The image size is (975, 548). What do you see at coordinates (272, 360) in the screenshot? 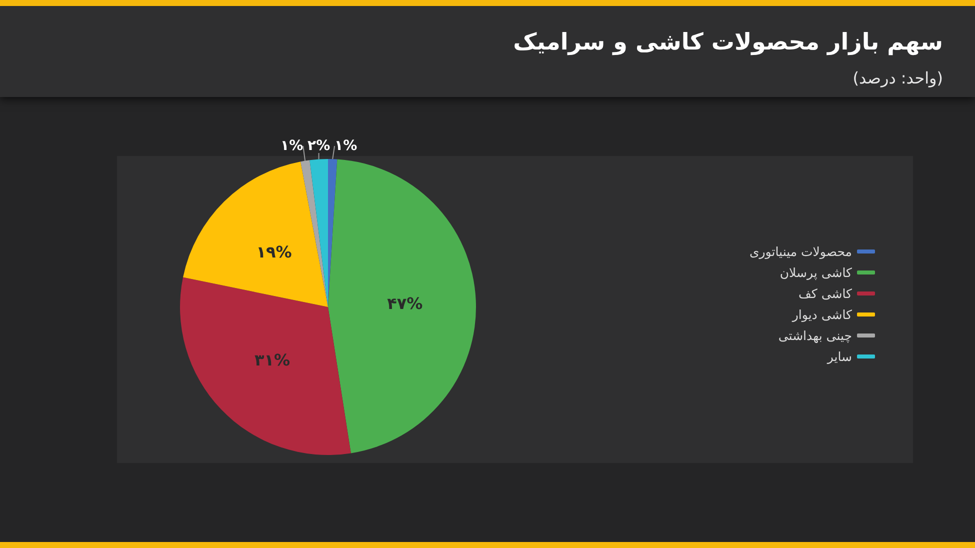
I see `data-label: ۳۱%` at bounding box center [272, 360].